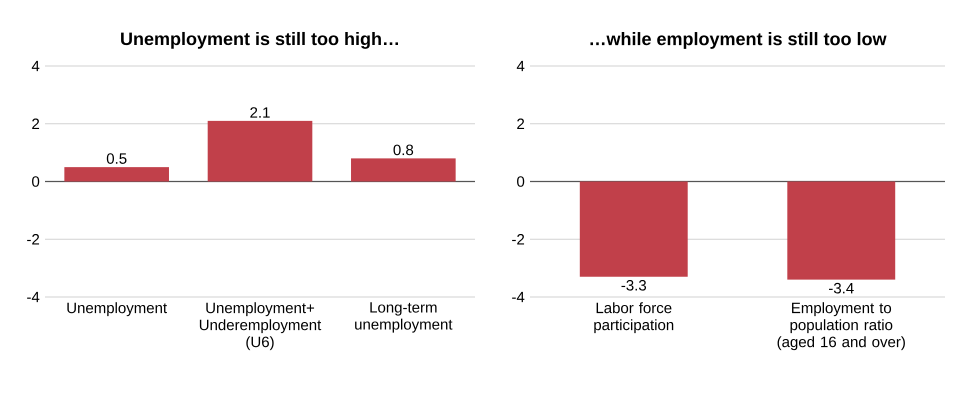  Describe the element at coordinates (634, 318) in the screenshot. I see `x-tick-label: Labor force participation` at that location.